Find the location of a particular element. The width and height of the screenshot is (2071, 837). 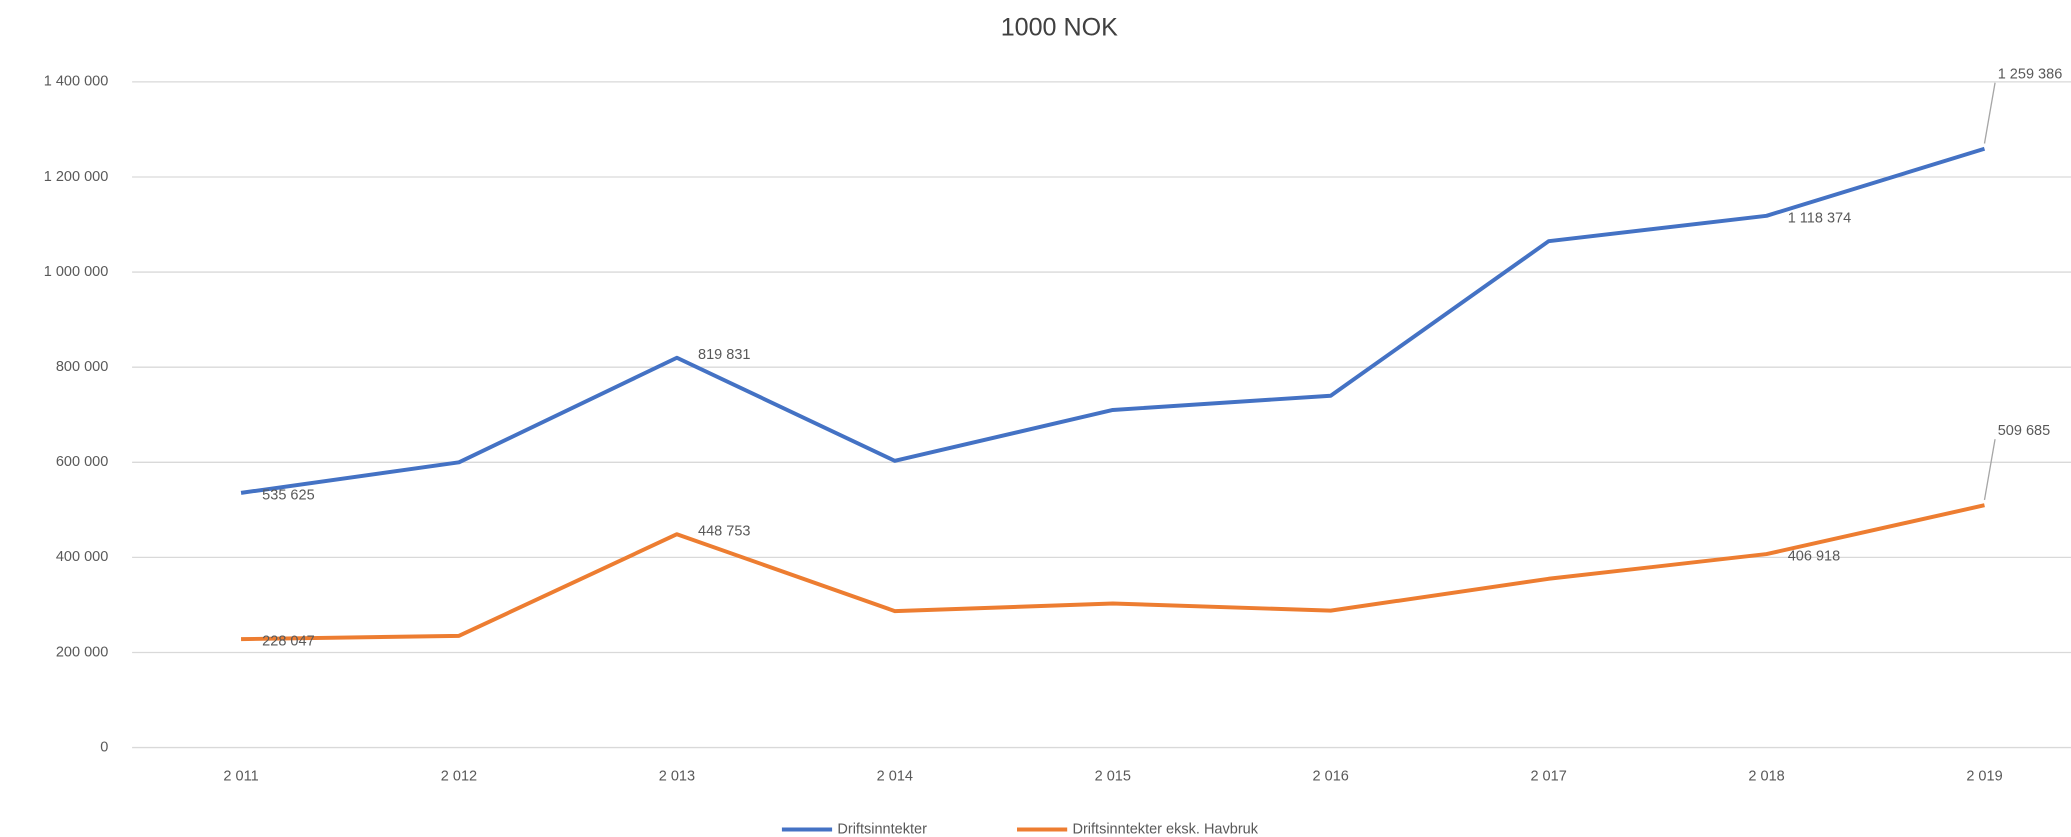

x-tick-label: 2 011 is located at coordinates (240, 776).